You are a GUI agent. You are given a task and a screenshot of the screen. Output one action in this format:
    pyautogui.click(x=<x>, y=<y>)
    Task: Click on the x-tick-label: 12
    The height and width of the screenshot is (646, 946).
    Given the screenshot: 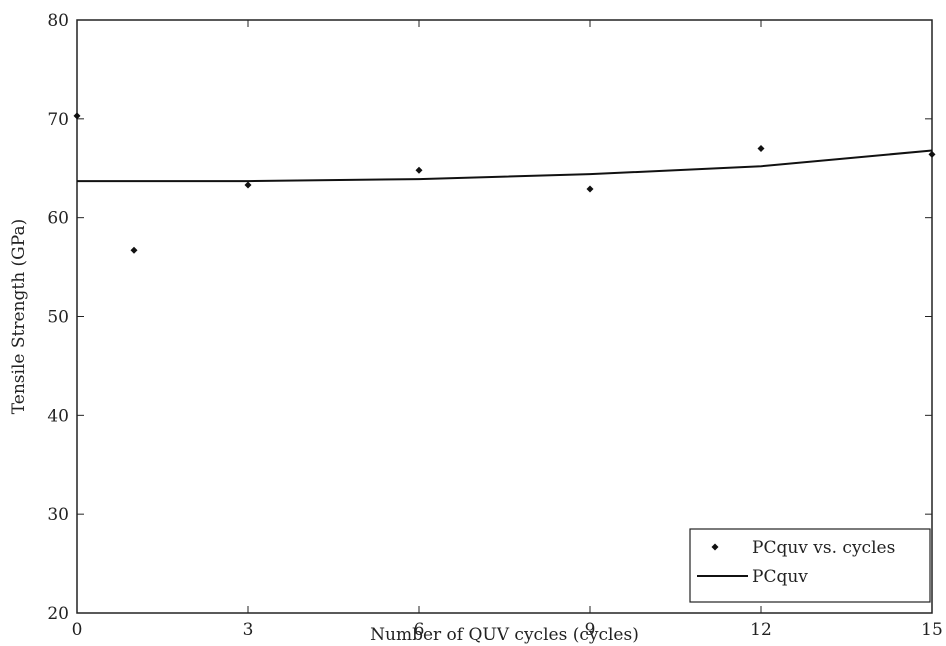 What is the action you would take?
    pyautogui.click(x=761, y=630)
    